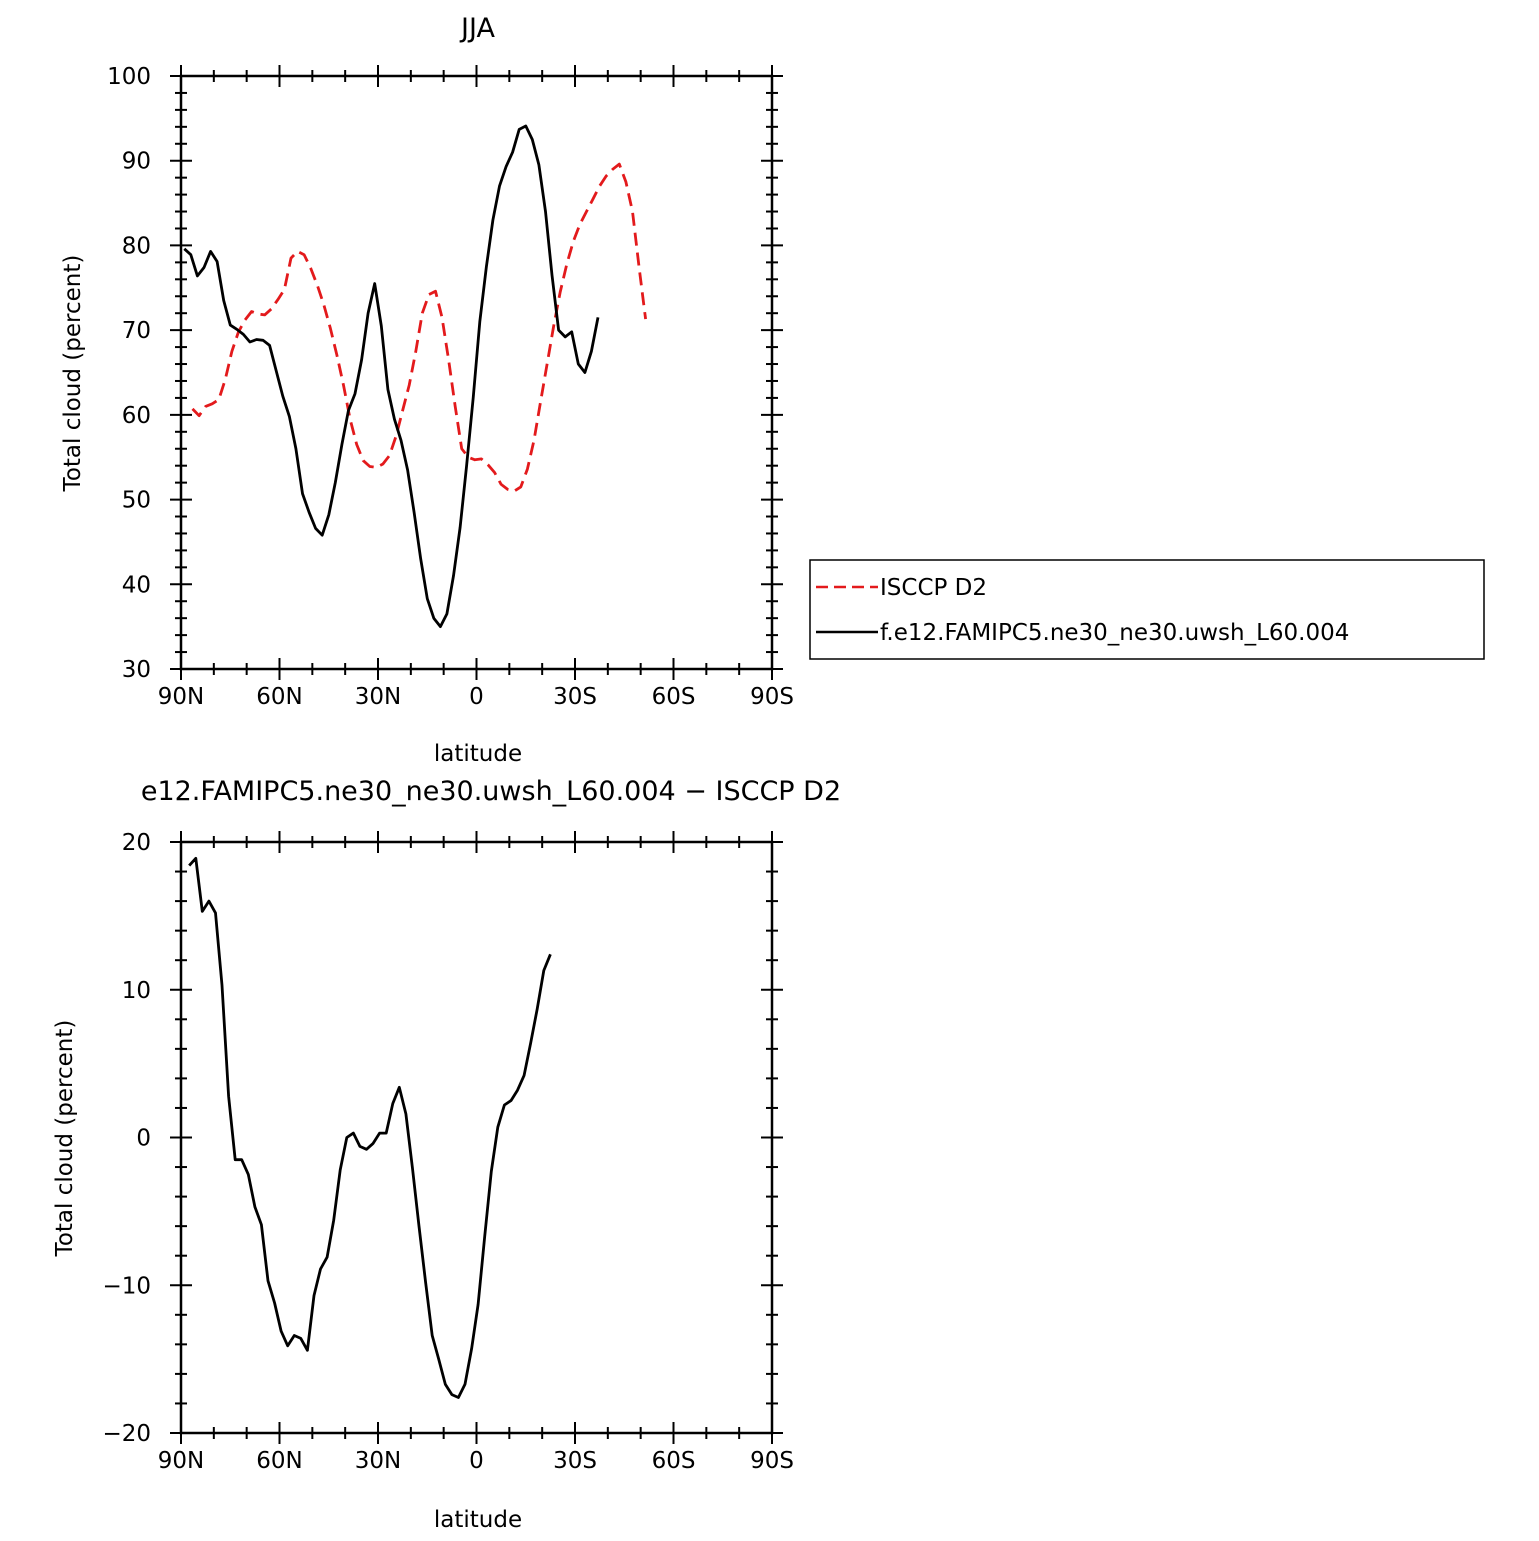  What do you see at coordinates (73, 374) in the screenshot?
I see `top-y-axis-label: Total cloud (percent)` at bounding box center [73, 374].